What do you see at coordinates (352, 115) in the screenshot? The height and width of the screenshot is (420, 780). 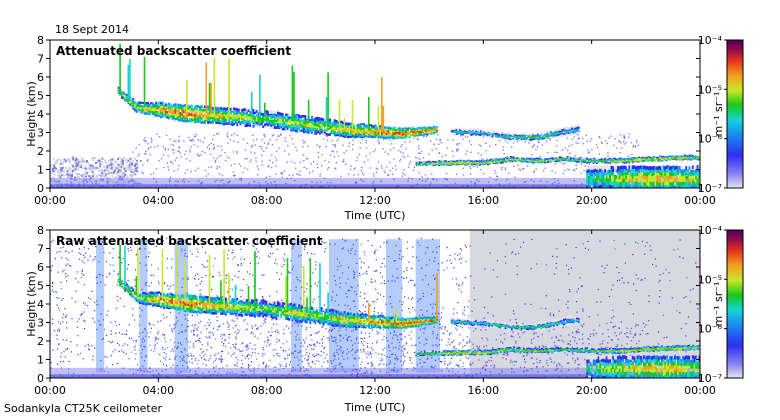 I see `fall-streak` at bounding box center [352, 115].